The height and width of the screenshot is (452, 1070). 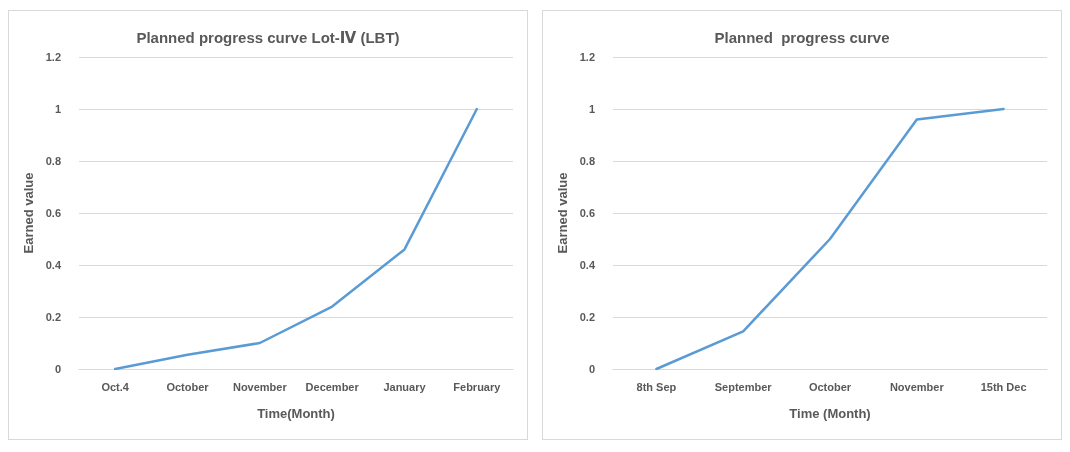 I want to click on x-tick-label: 15th Dec, so click(x=1003, y=386).